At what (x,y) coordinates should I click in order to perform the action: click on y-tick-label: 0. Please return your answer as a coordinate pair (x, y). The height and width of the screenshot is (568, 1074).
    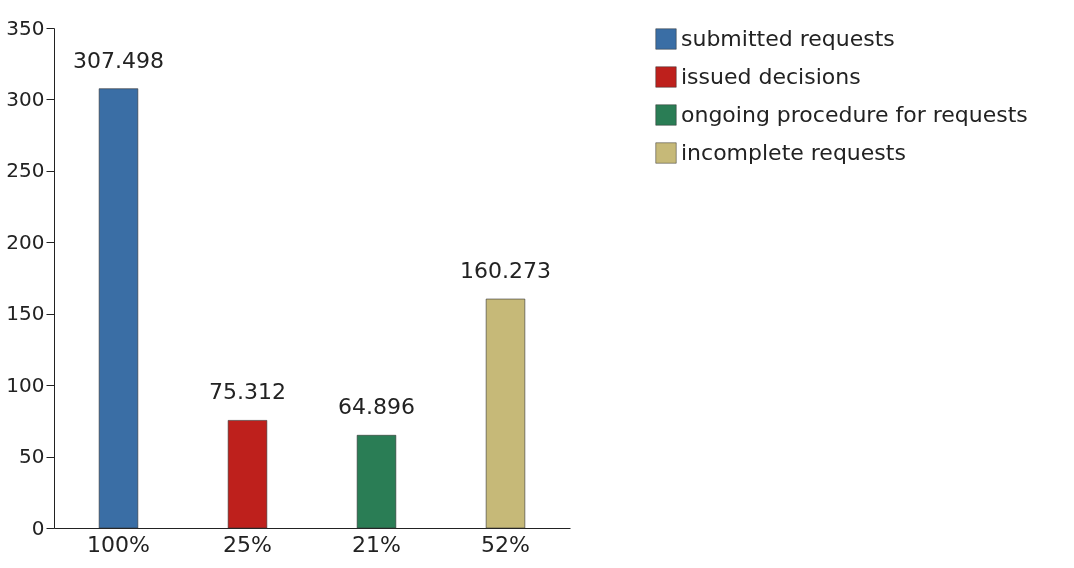
    Looking at the image, I should click on (38, 527).